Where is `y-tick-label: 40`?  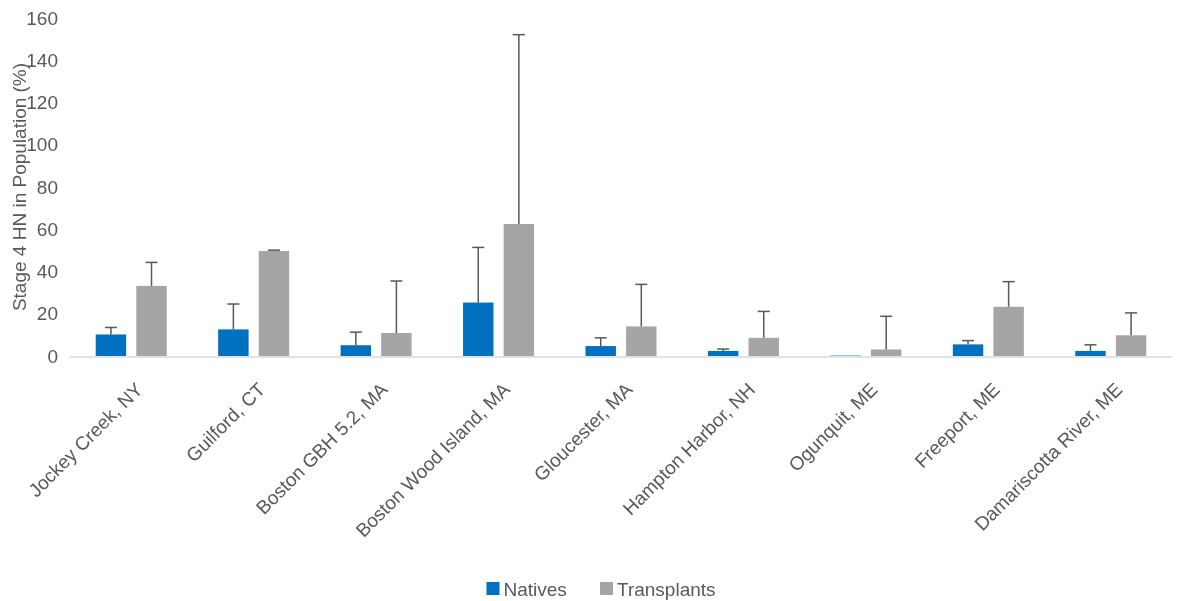 y-tick-label: 40 is located at coordinates (47, 272).